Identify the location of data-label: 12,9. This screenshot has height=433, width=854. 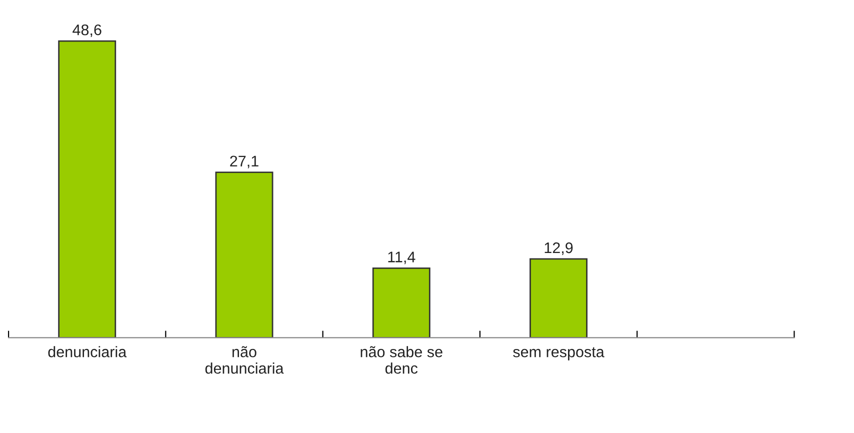
(558, 248).